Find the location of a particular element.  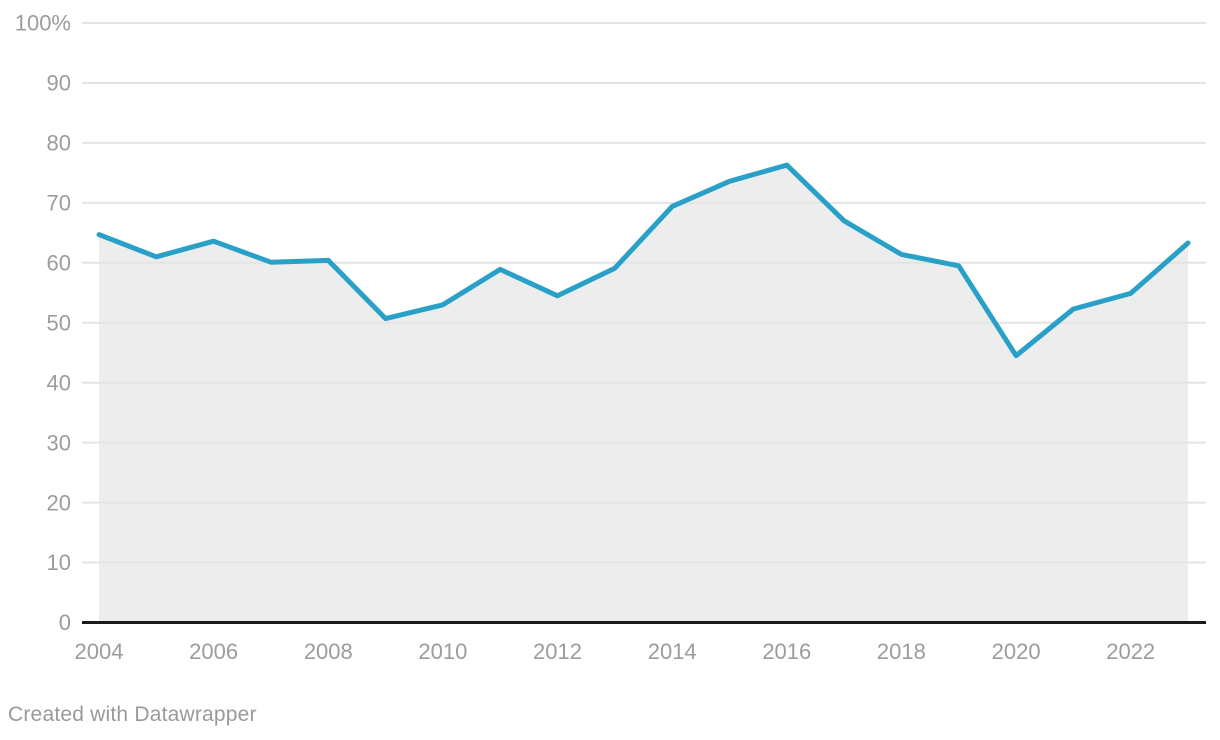

x-tick-label: 2006 is located at coordinates (213, 651).